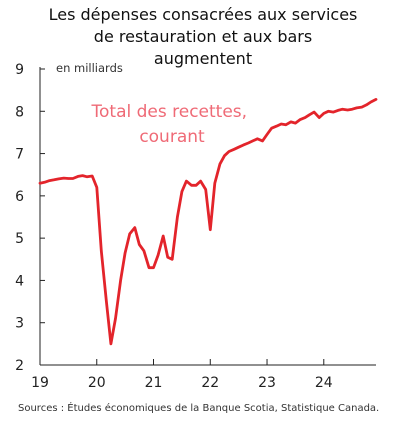 This screenshot has width=406, height=438. I want to click on x-tick-label: 22, so click(210, 383).